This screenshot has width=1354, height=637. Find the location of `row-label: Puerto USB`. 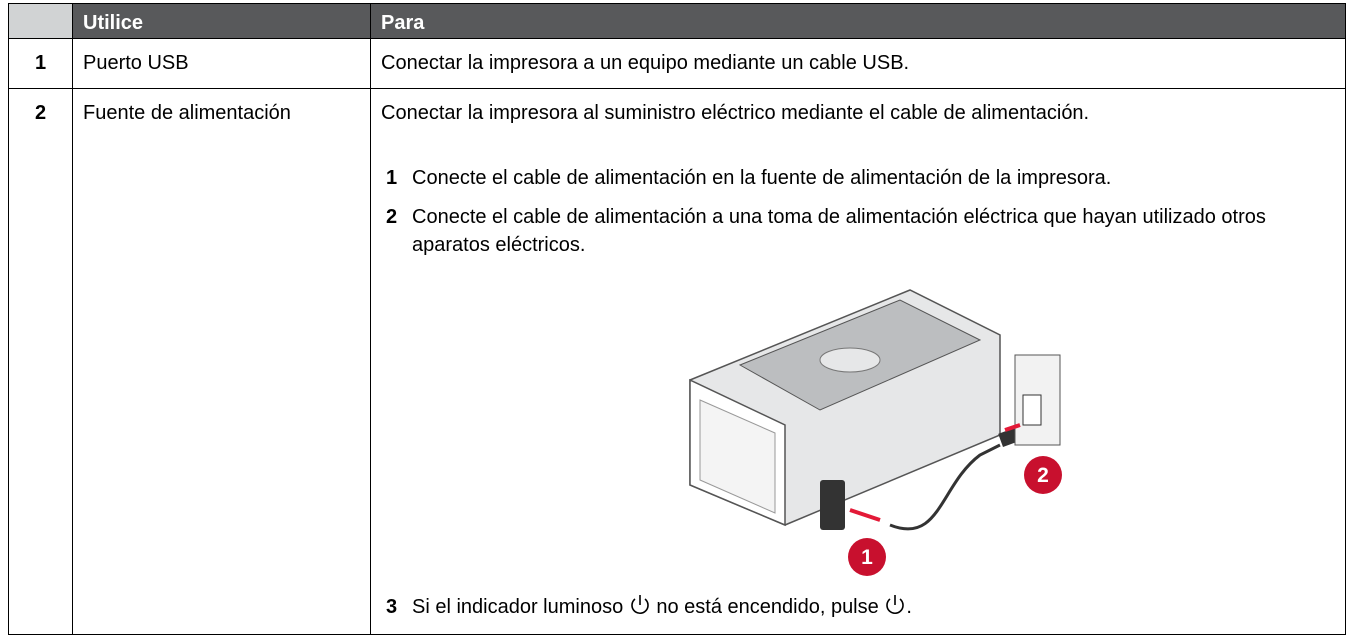

row-label: Puerto USB is located at coordinates (221, 63).